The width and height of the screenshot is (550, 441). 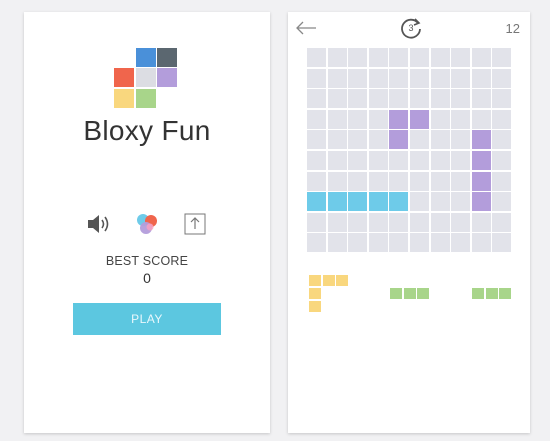 I want to click on back-arrow-icon, so click(x=306, y=28).